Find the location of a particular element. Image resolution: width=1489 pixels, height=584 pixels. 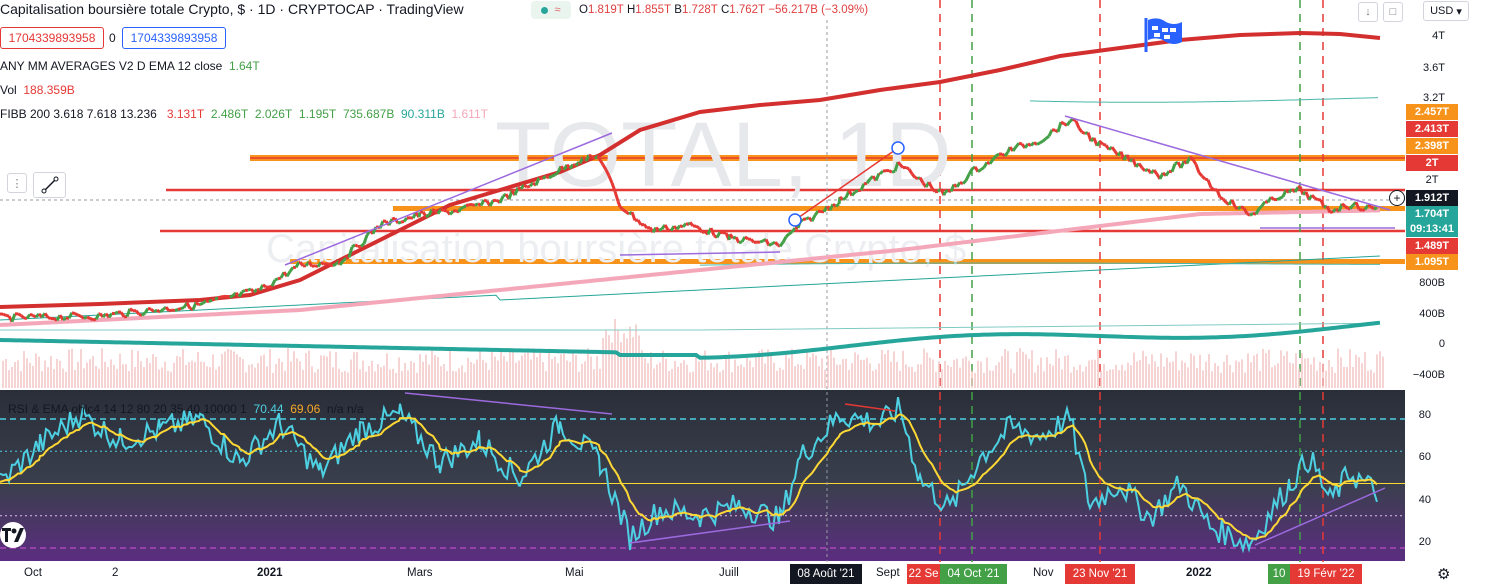

chevron-down-icon: ▾ is located at coordinates (1457, 11).